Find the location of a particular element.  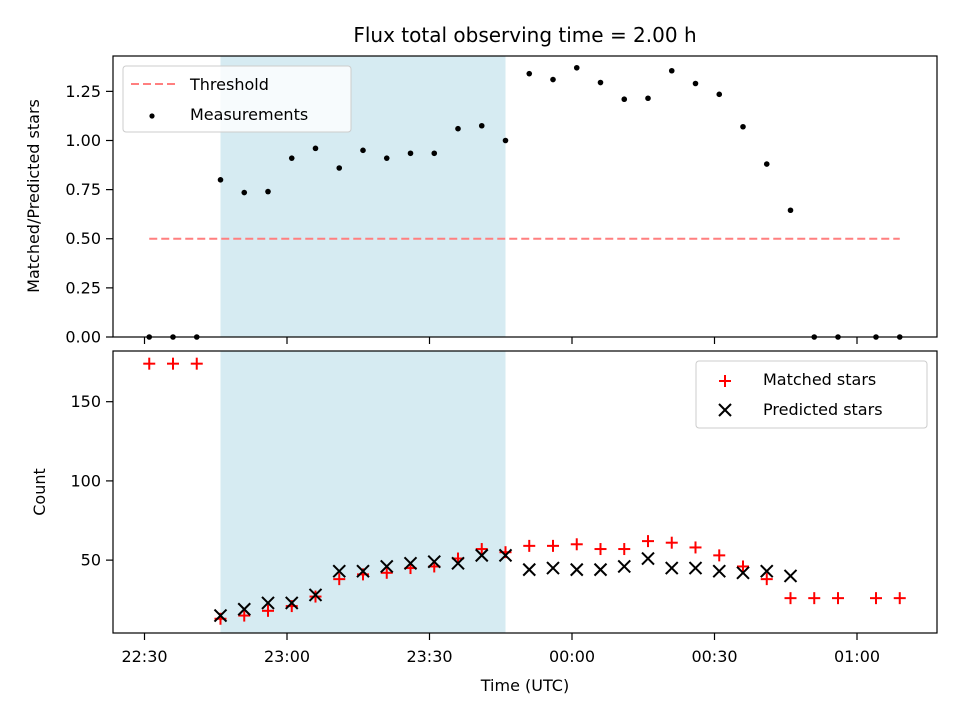

bottom-y-tick-label: 50 is located at coordinates (91, 560).